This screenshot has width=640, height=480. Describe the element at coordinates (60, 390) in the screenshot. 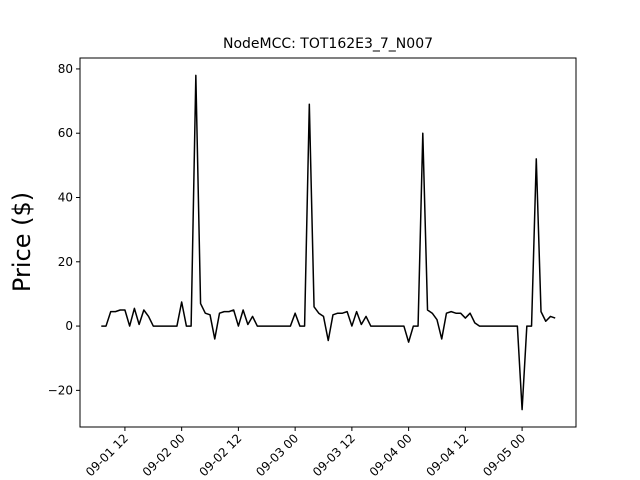

I see `y-tick-label: −20` at that location.